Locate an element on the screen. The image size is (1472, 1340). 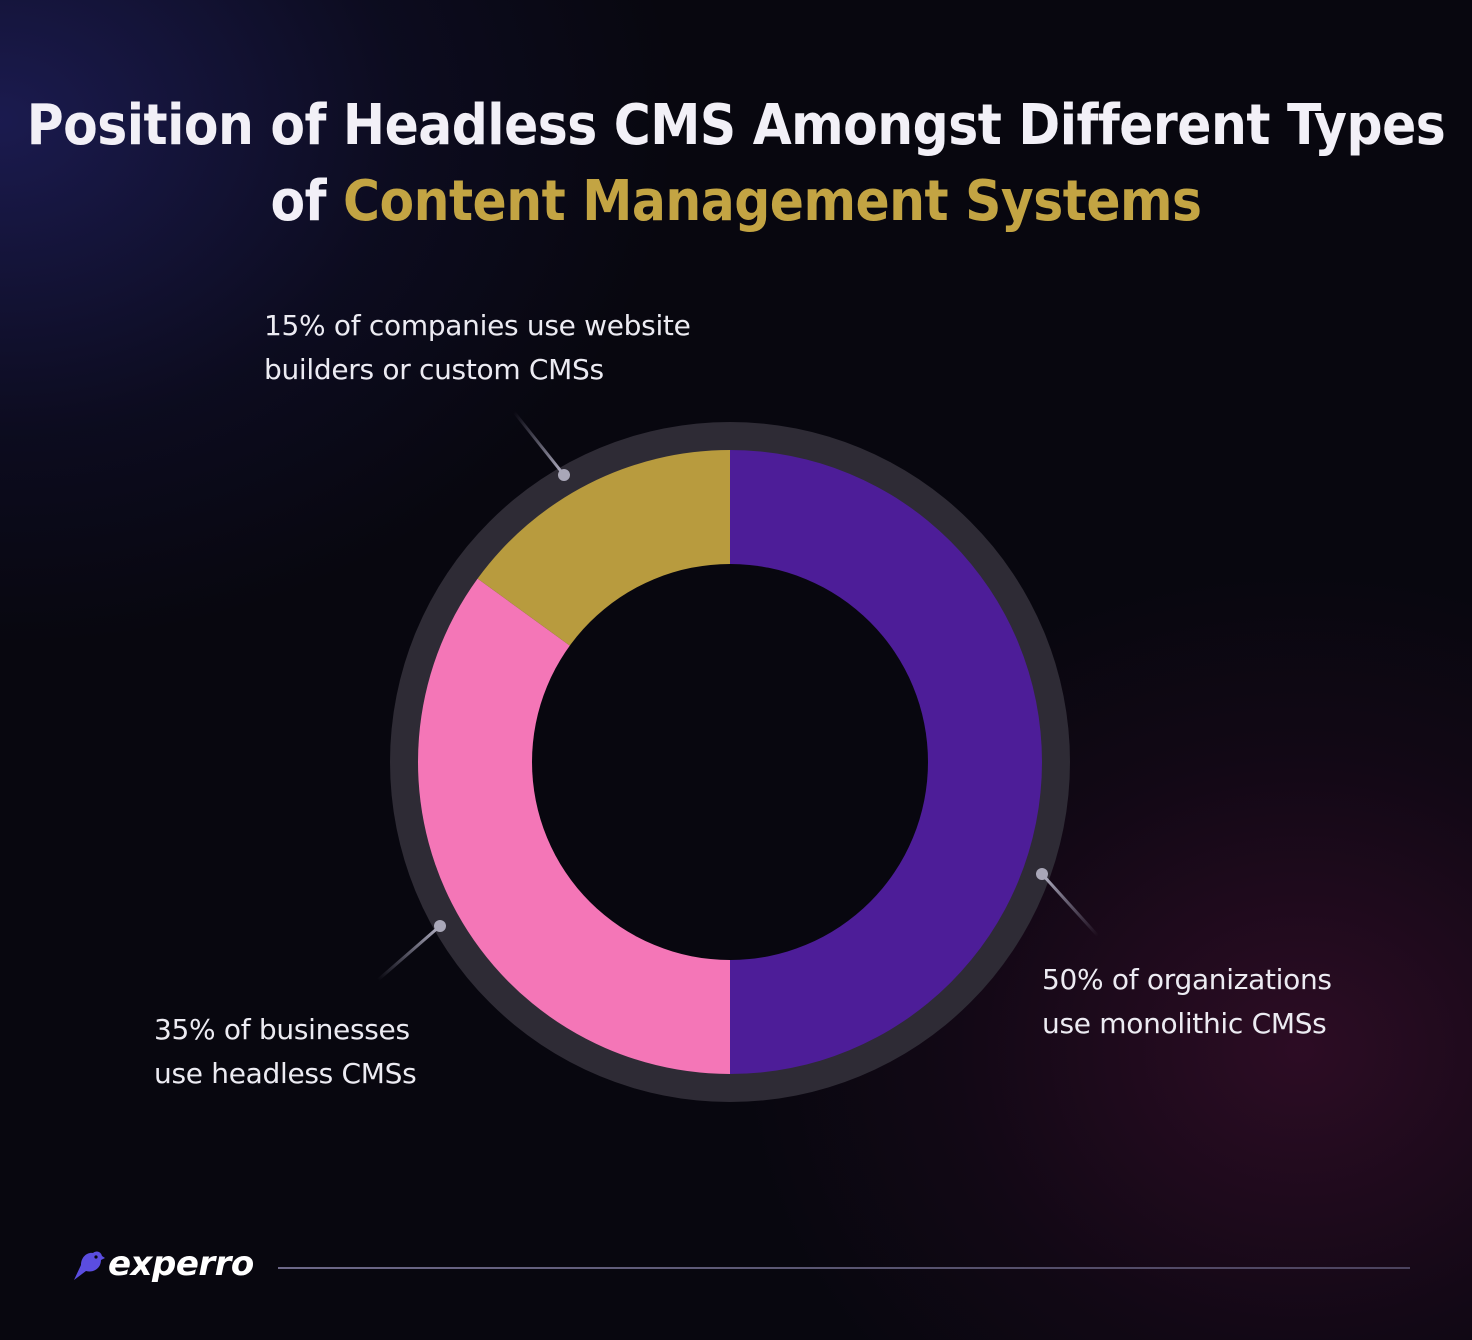
title-highlight: Content Management Systems is located at coordinates (772, 201).